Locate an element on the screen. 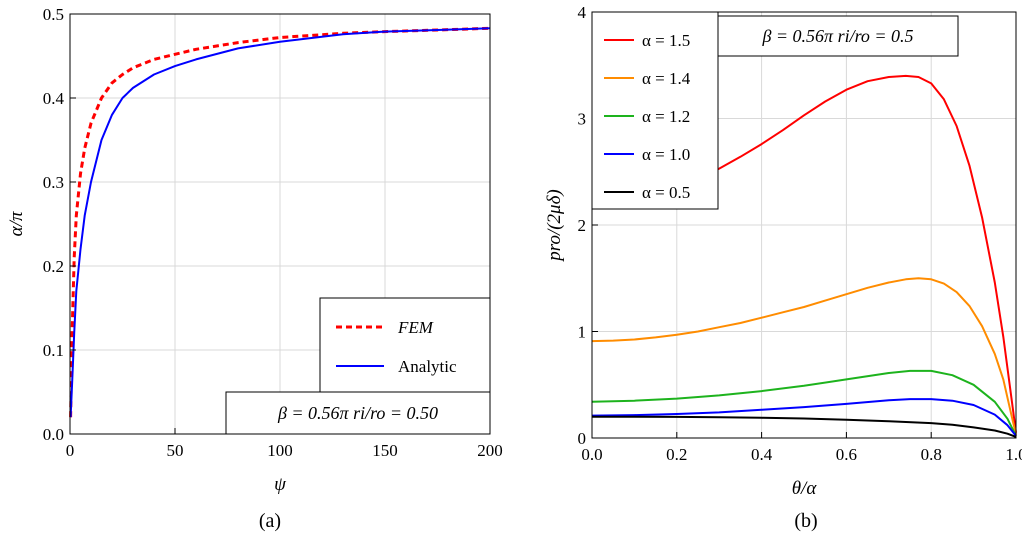  panel-a-annotation-text: β = 0.56π ri/ro = 0.50 is located at coordinates (357, 413).